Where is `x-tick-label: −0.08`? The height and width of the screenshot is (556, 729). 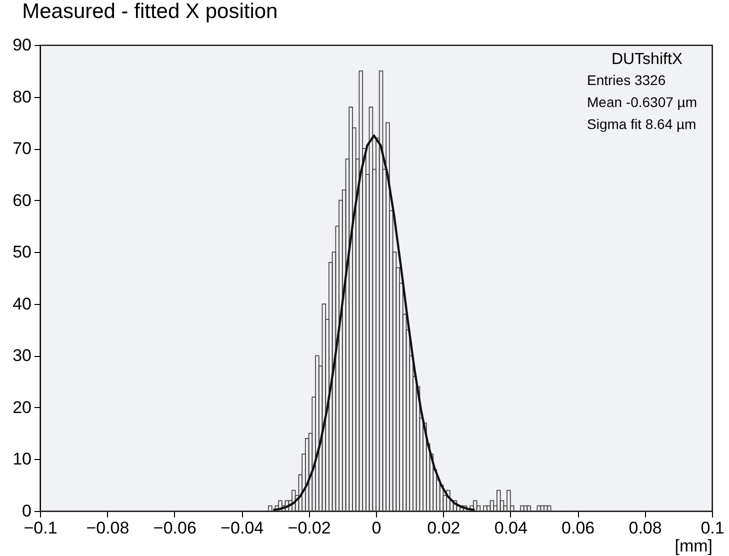
x-tick-label: −0.08 is located at coordinates (108, 528).